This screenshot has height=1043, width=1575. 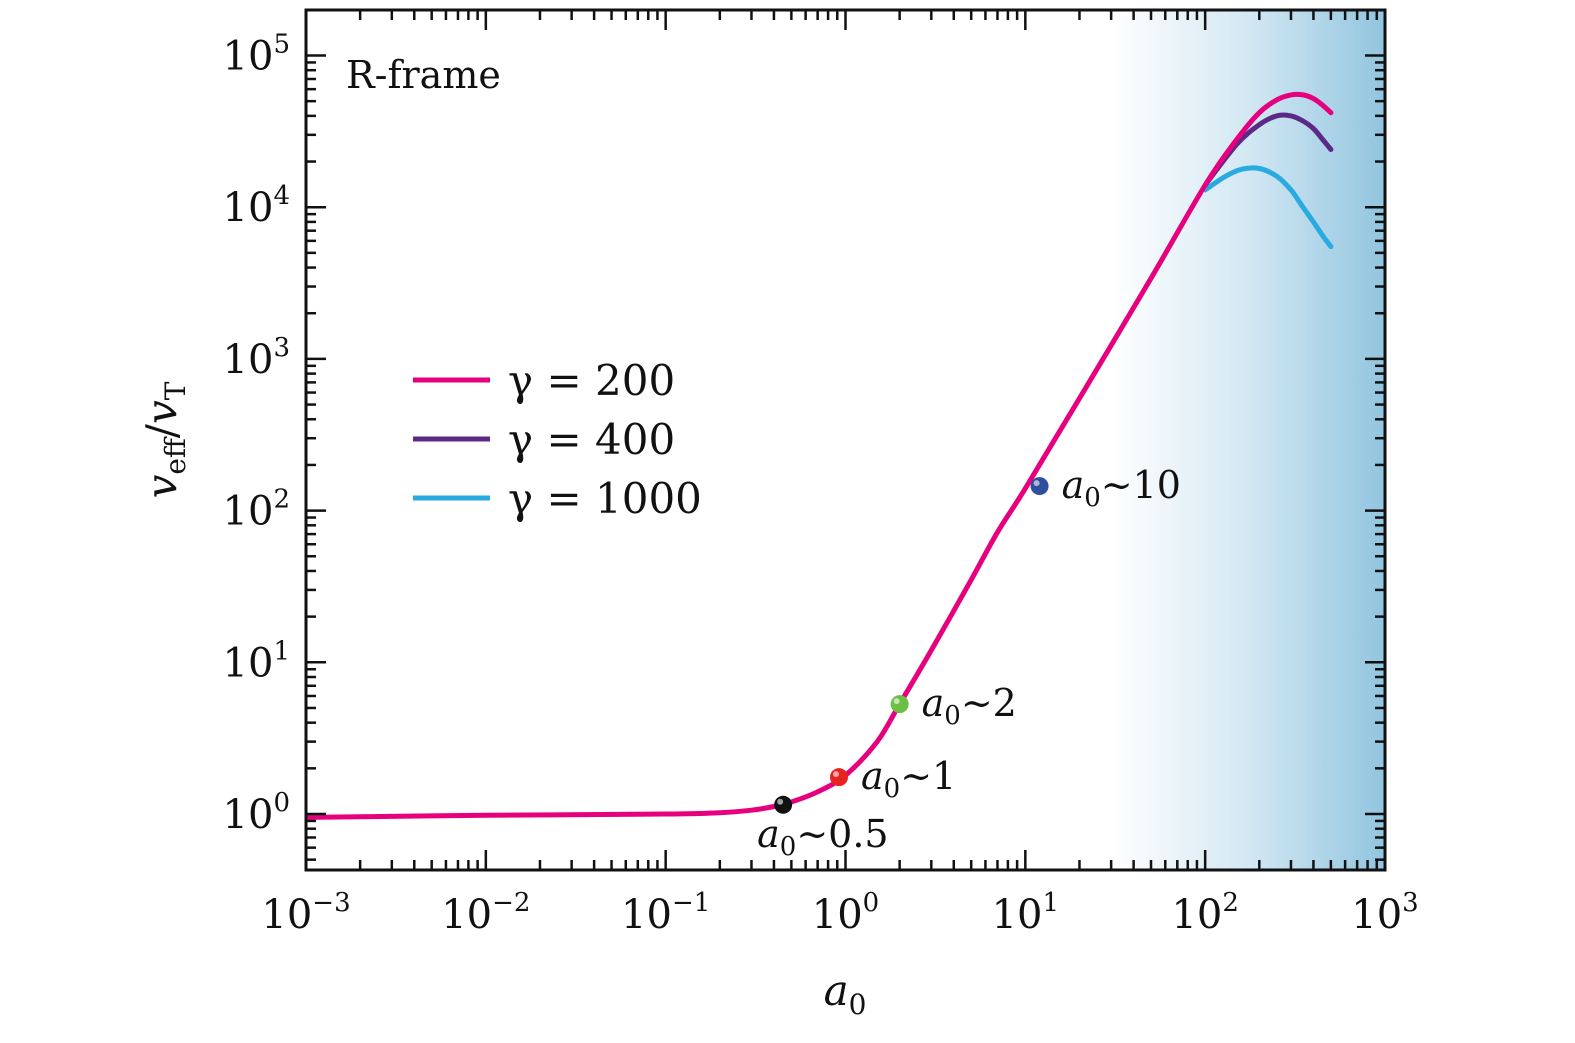 I want to click on annotation-markers, so click(x=911, y=645).